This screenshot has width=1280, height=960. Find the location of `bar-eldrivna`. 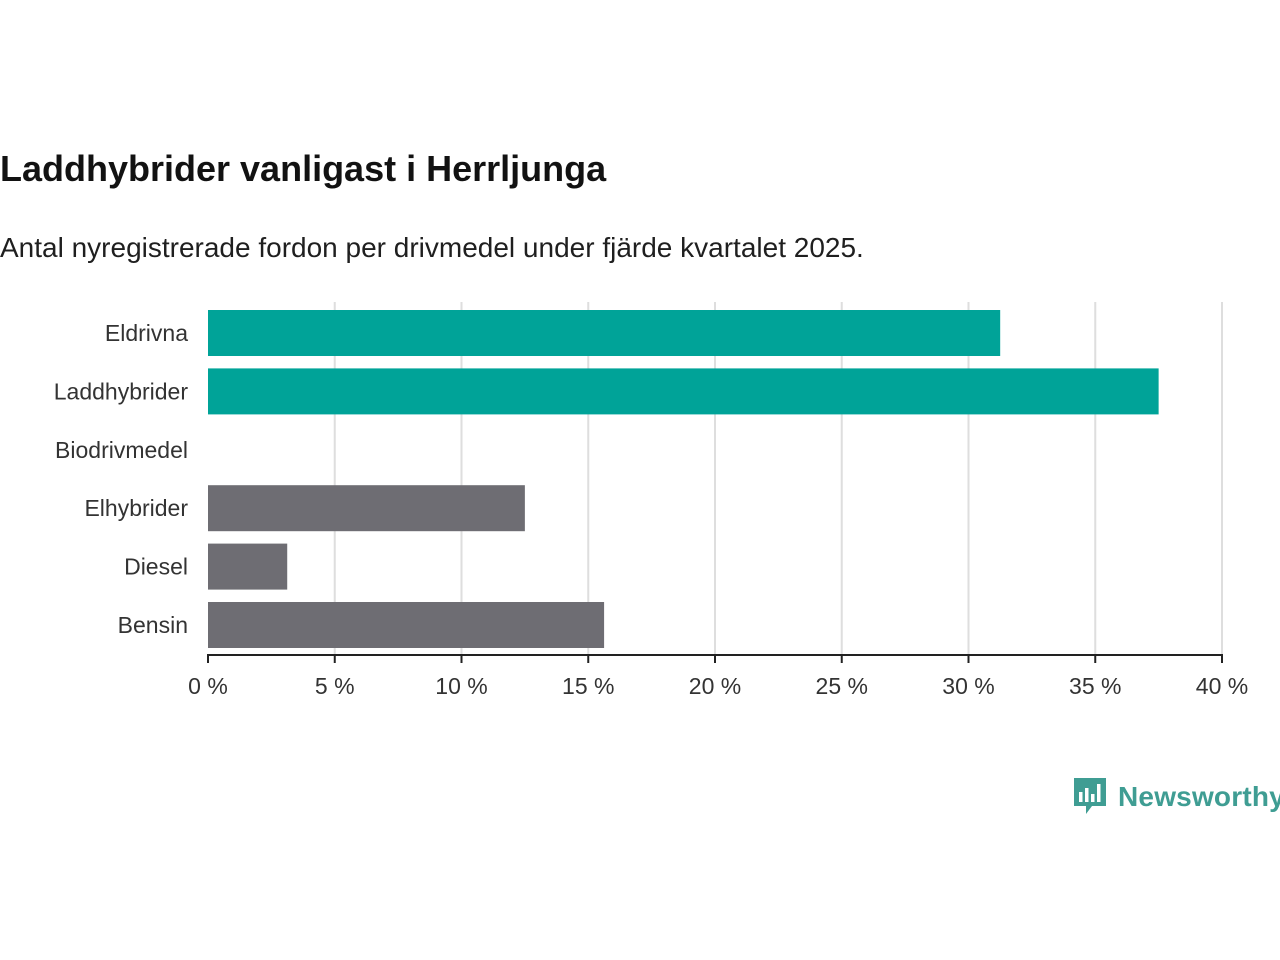

bar-eldrivna is located at coordinates (604, 333).